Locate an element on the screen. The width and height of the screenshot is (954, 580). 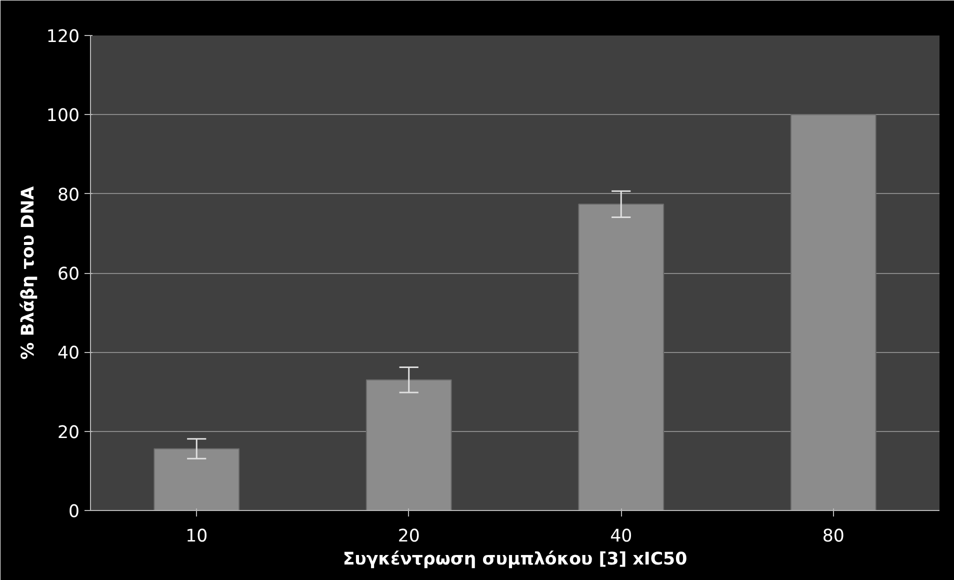
y-tick-label: 120 is located at coordinates (63, 37).